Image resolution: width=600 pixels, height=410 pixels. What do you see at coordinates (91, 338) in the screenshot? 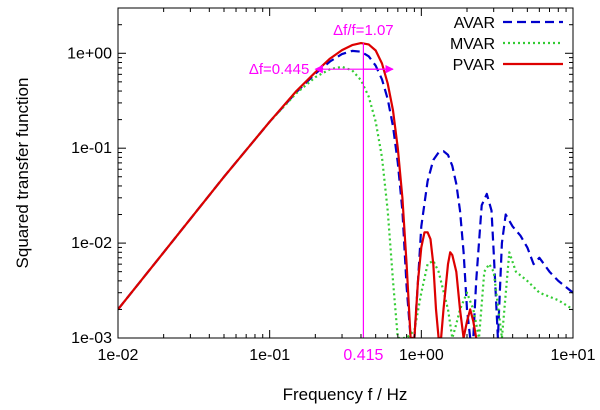
I see `y-tick-label: 1e-03` at bounding box center [91, 338].